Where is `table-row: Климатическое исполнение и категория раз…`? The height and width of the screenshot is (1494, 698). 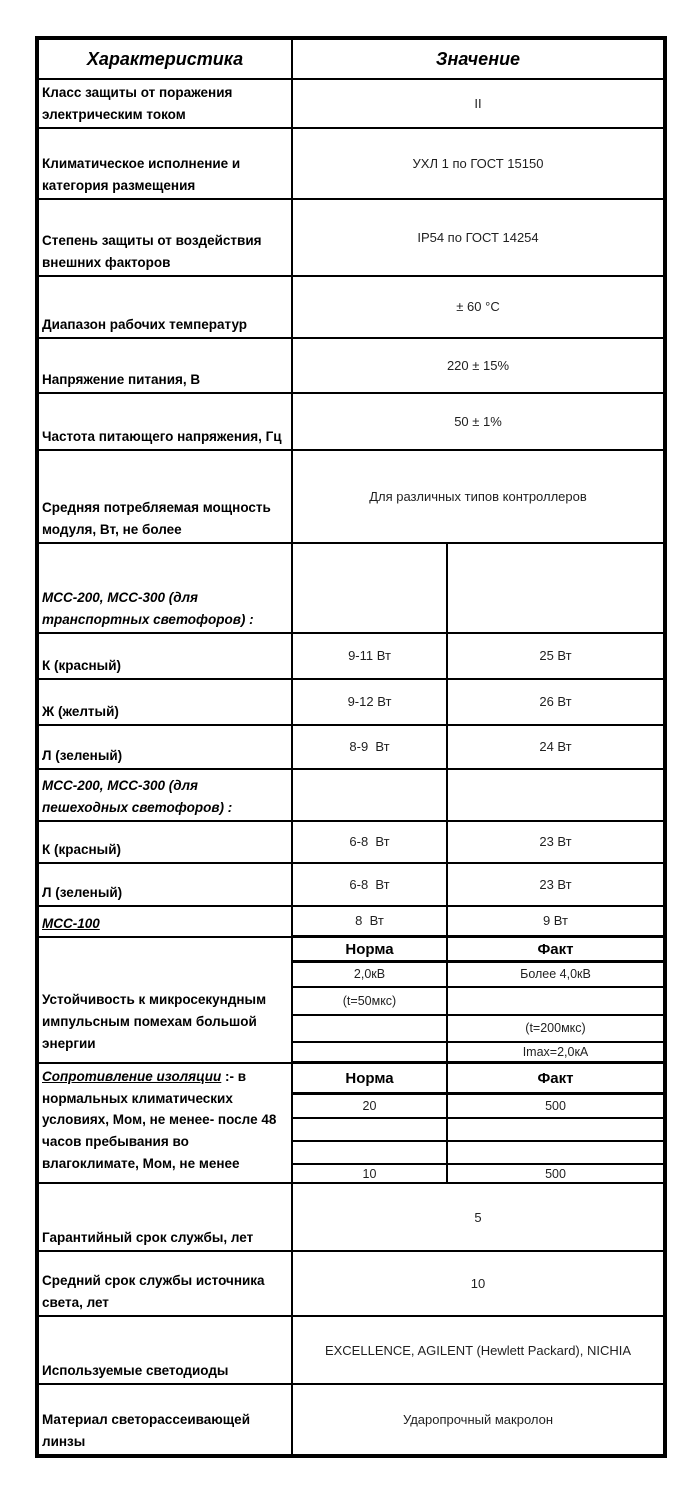
table-row: Климатическое исполнение и категория раз… is located at coordinates (351, 163).